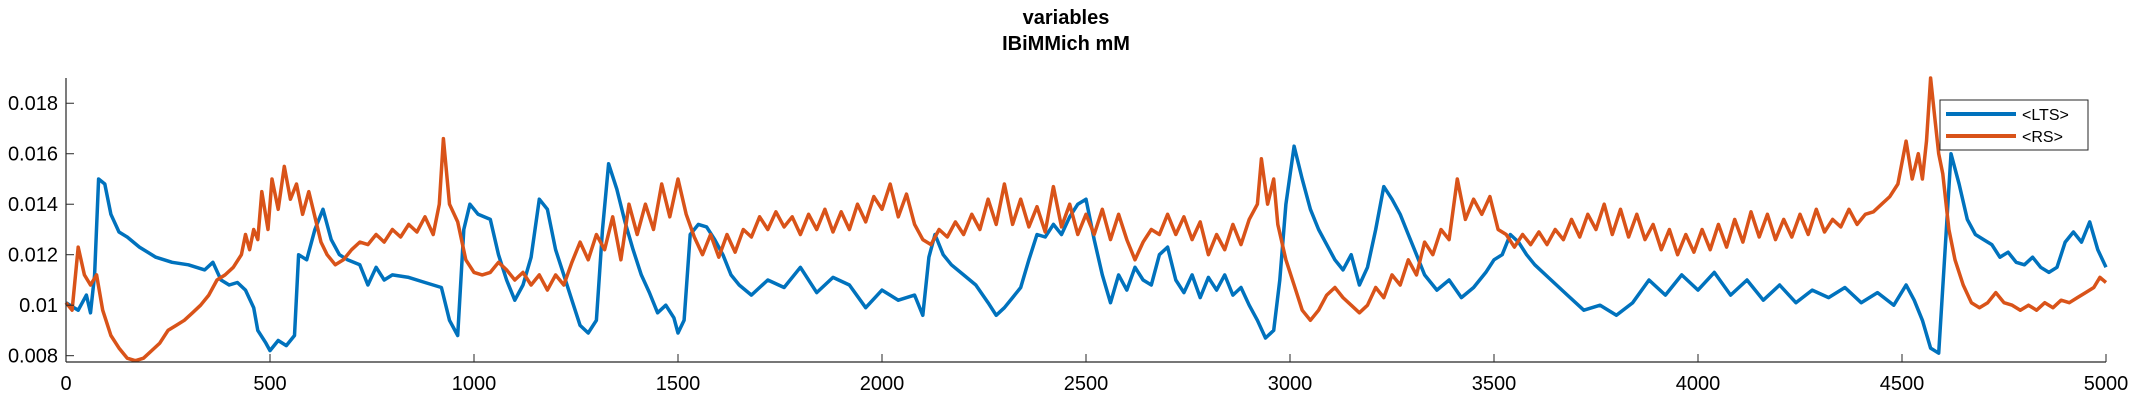 The height and width of the screenshot is (400, 2133). I want to click on x-tick-label: 2500, so click(1086, 384).